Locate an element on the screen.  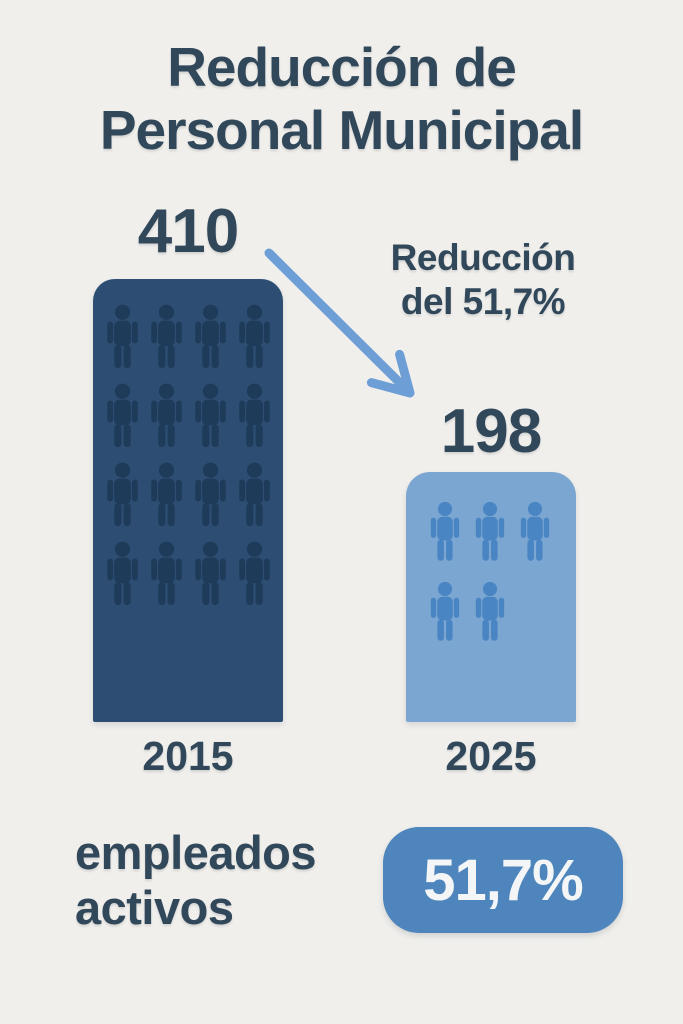
footer-label-line2: activos is located at coordinates (154, 907).